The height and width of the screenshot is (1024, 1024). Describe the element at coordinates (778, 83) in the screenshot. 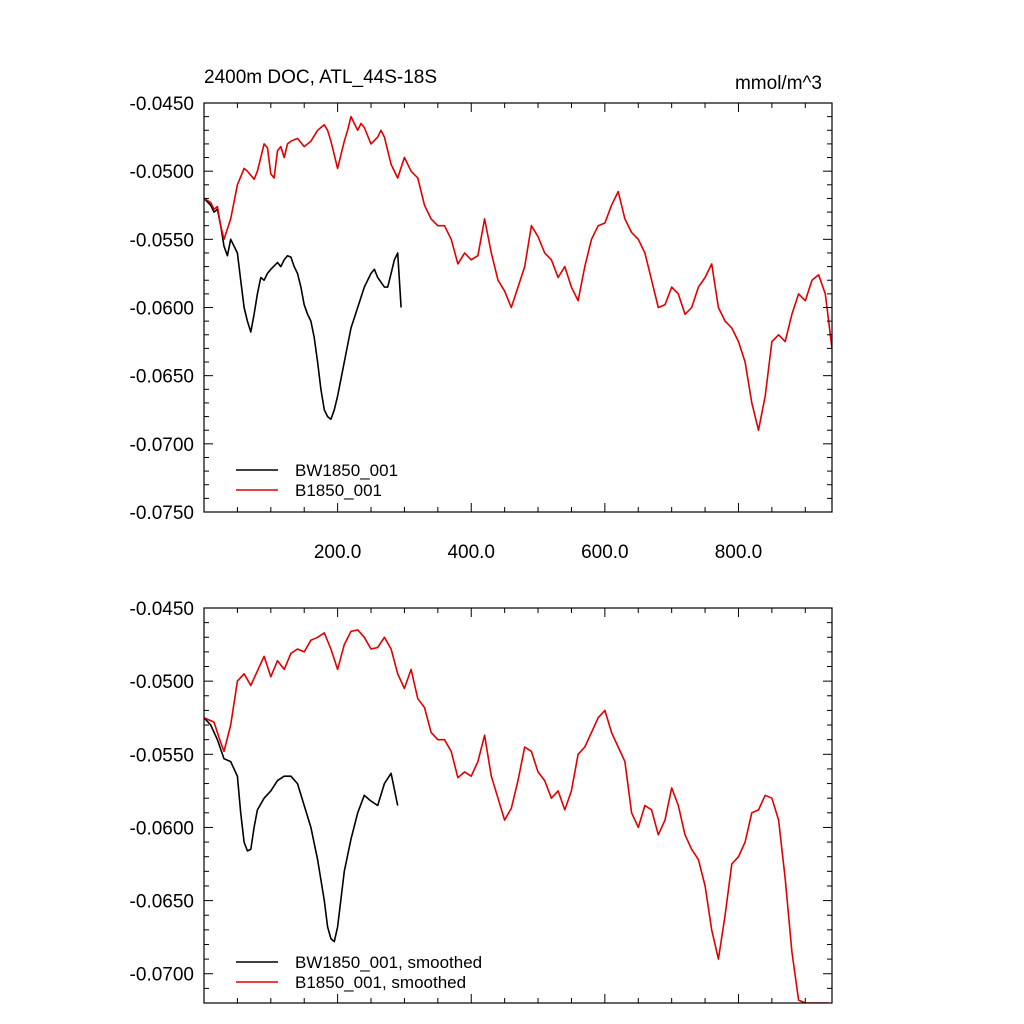

I see `units-label: mmol/m^3` at that location.